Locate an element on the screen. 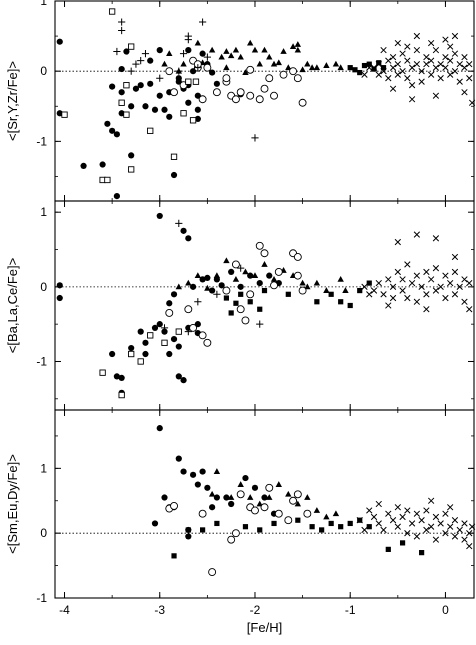 This screenshot has width=476, height=645. y-tick-label: 1 is located at coordinates (43, 468).